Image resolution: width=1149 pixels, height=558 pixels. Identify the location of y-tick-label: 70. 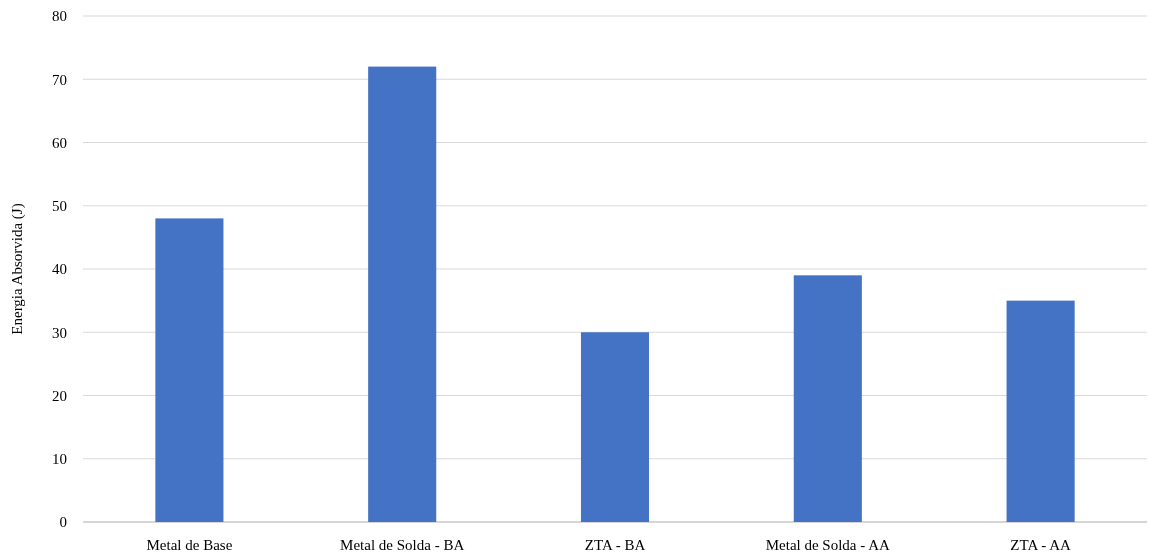
(59, 79).